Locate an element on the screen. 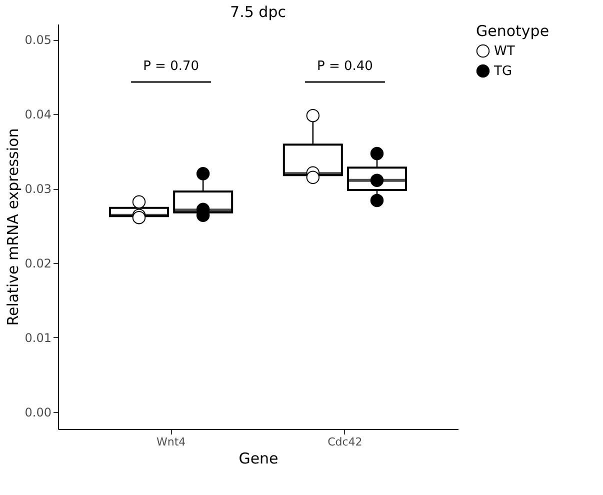 This screenshot has height=495, width=603. x-axis-title: Gene is located at coordinates (258, 459).